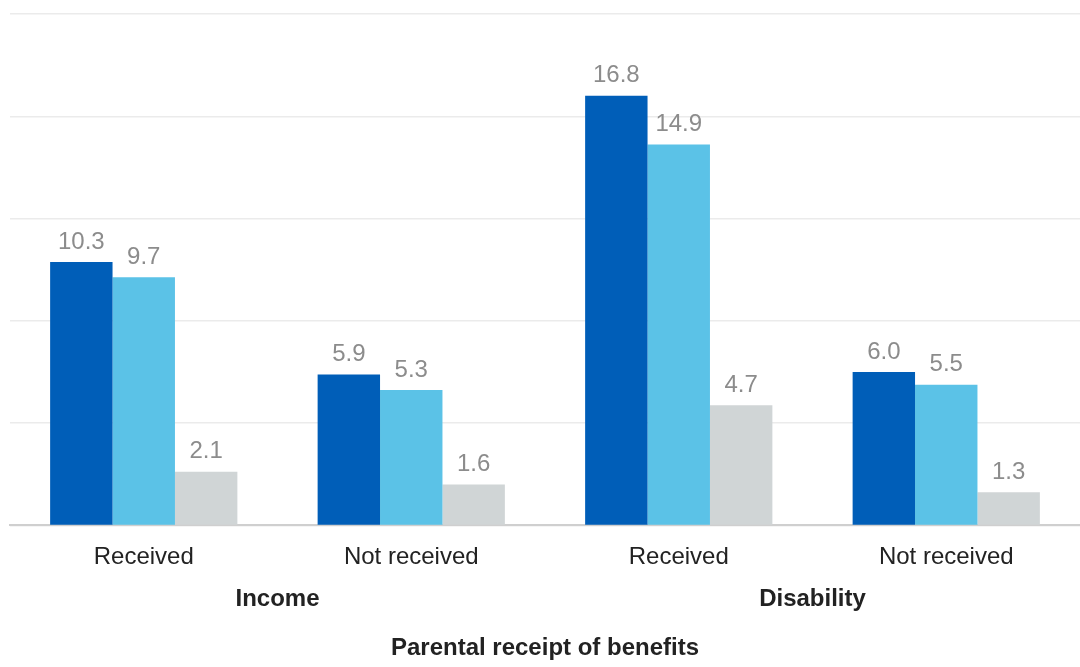 The width and height of the screenshot is (1080, 667). Describe the element at coordinates (741, 383) in the screenshot. I see `data-label: 4.7` at that location.